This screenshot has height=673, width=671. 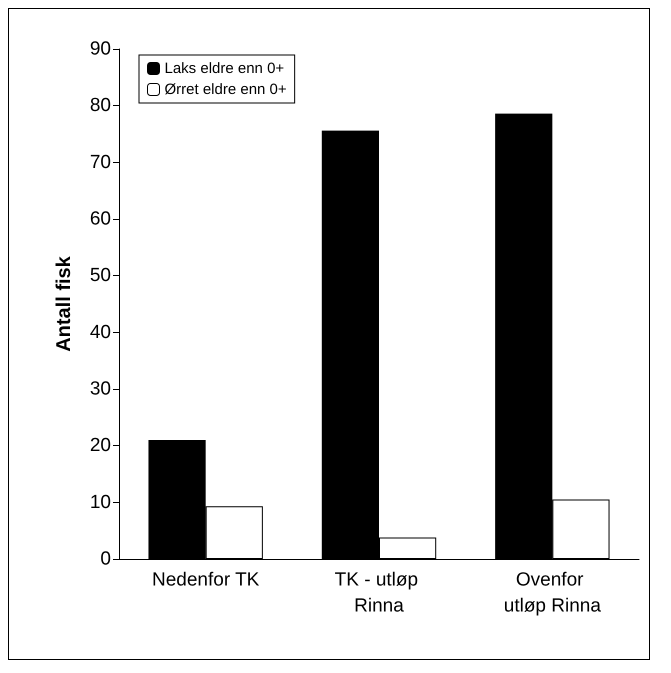 What do you see at coordinates (379, 593) in the screenshot?
I see `x-tick-label: TK - utløp Rinna` at bounding box center [379, 593].